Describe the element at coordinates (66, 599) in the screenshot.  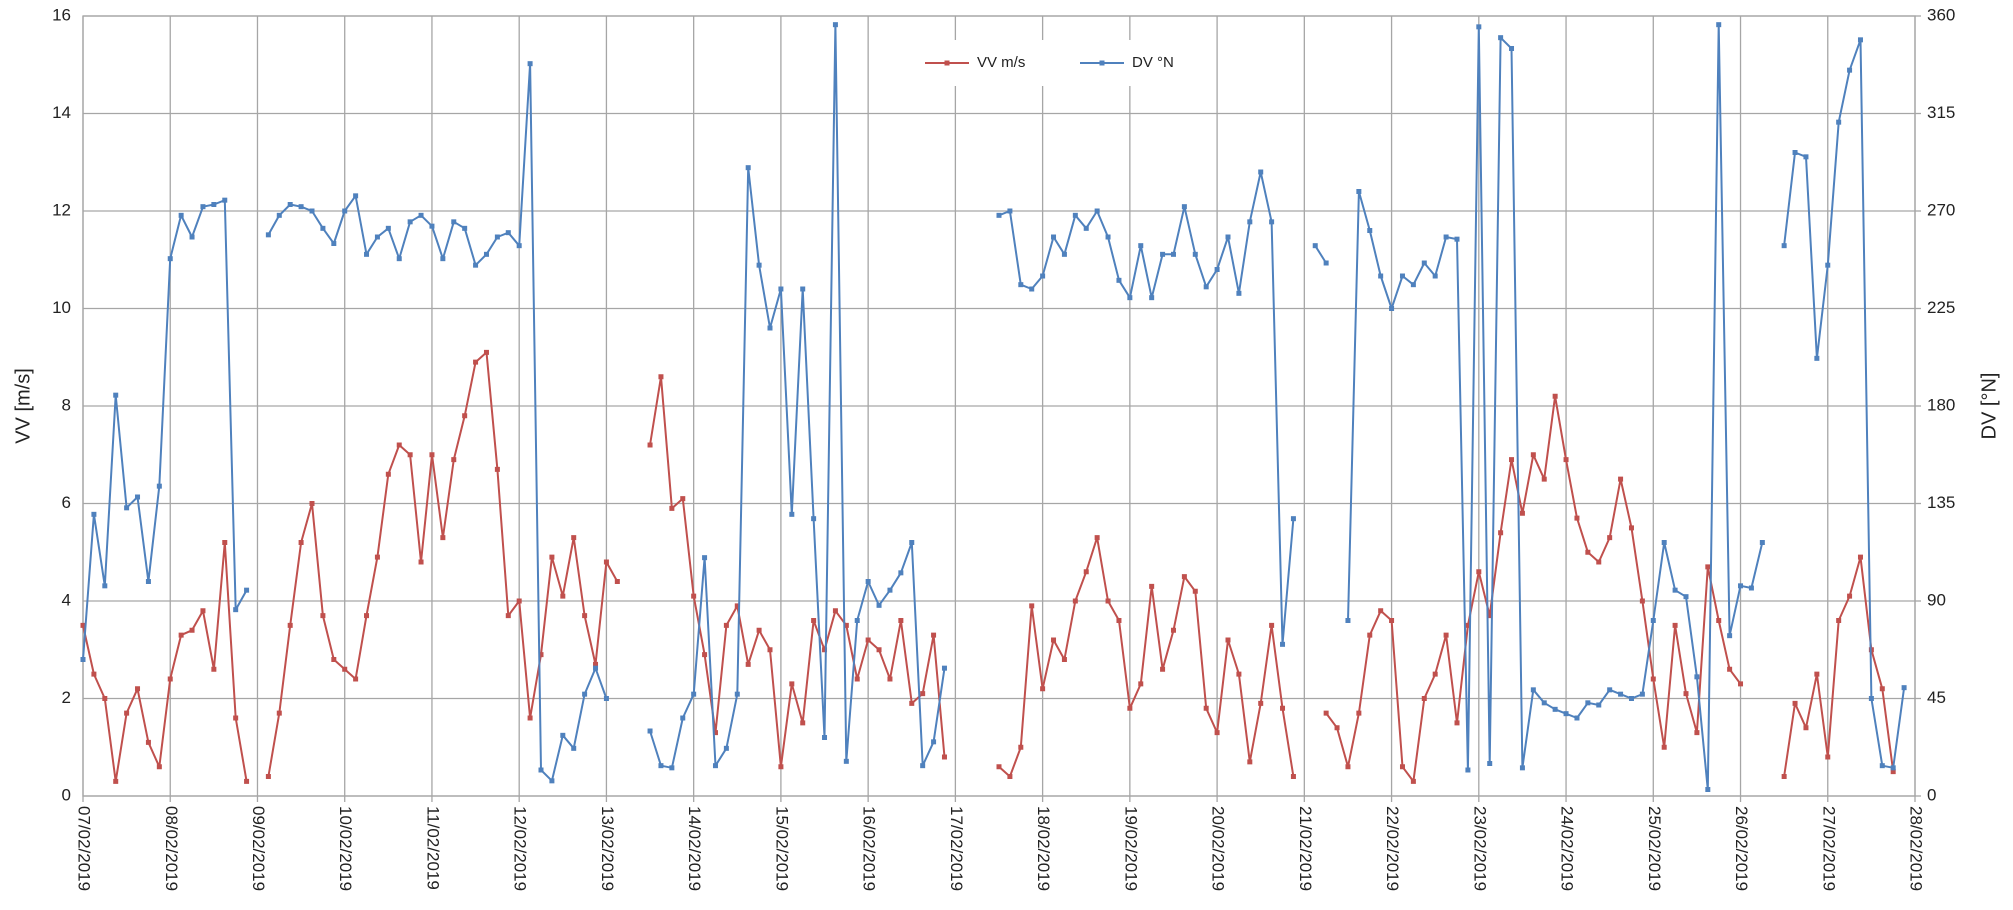
I see `y-tick-label: 4` at that location.